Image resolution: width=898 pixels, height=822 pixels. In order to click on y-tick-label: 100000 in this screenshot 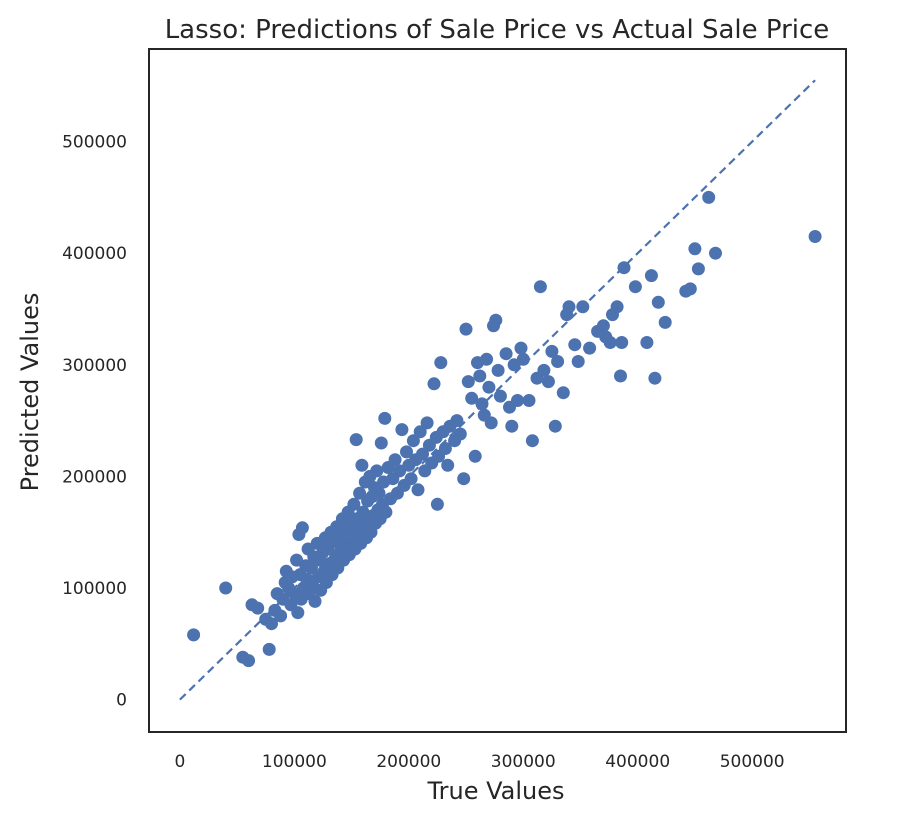, I will do `click(94, 589)`.